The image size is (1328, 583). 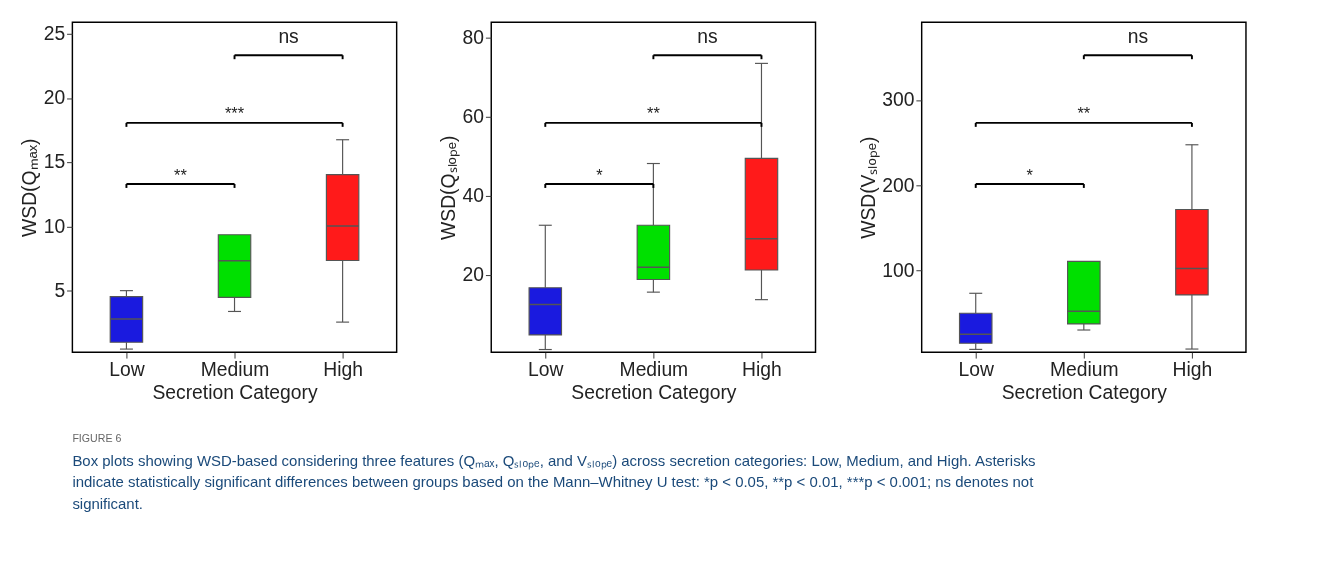 I want to click on y-tick-label: 200, so click(x=898, y=185).